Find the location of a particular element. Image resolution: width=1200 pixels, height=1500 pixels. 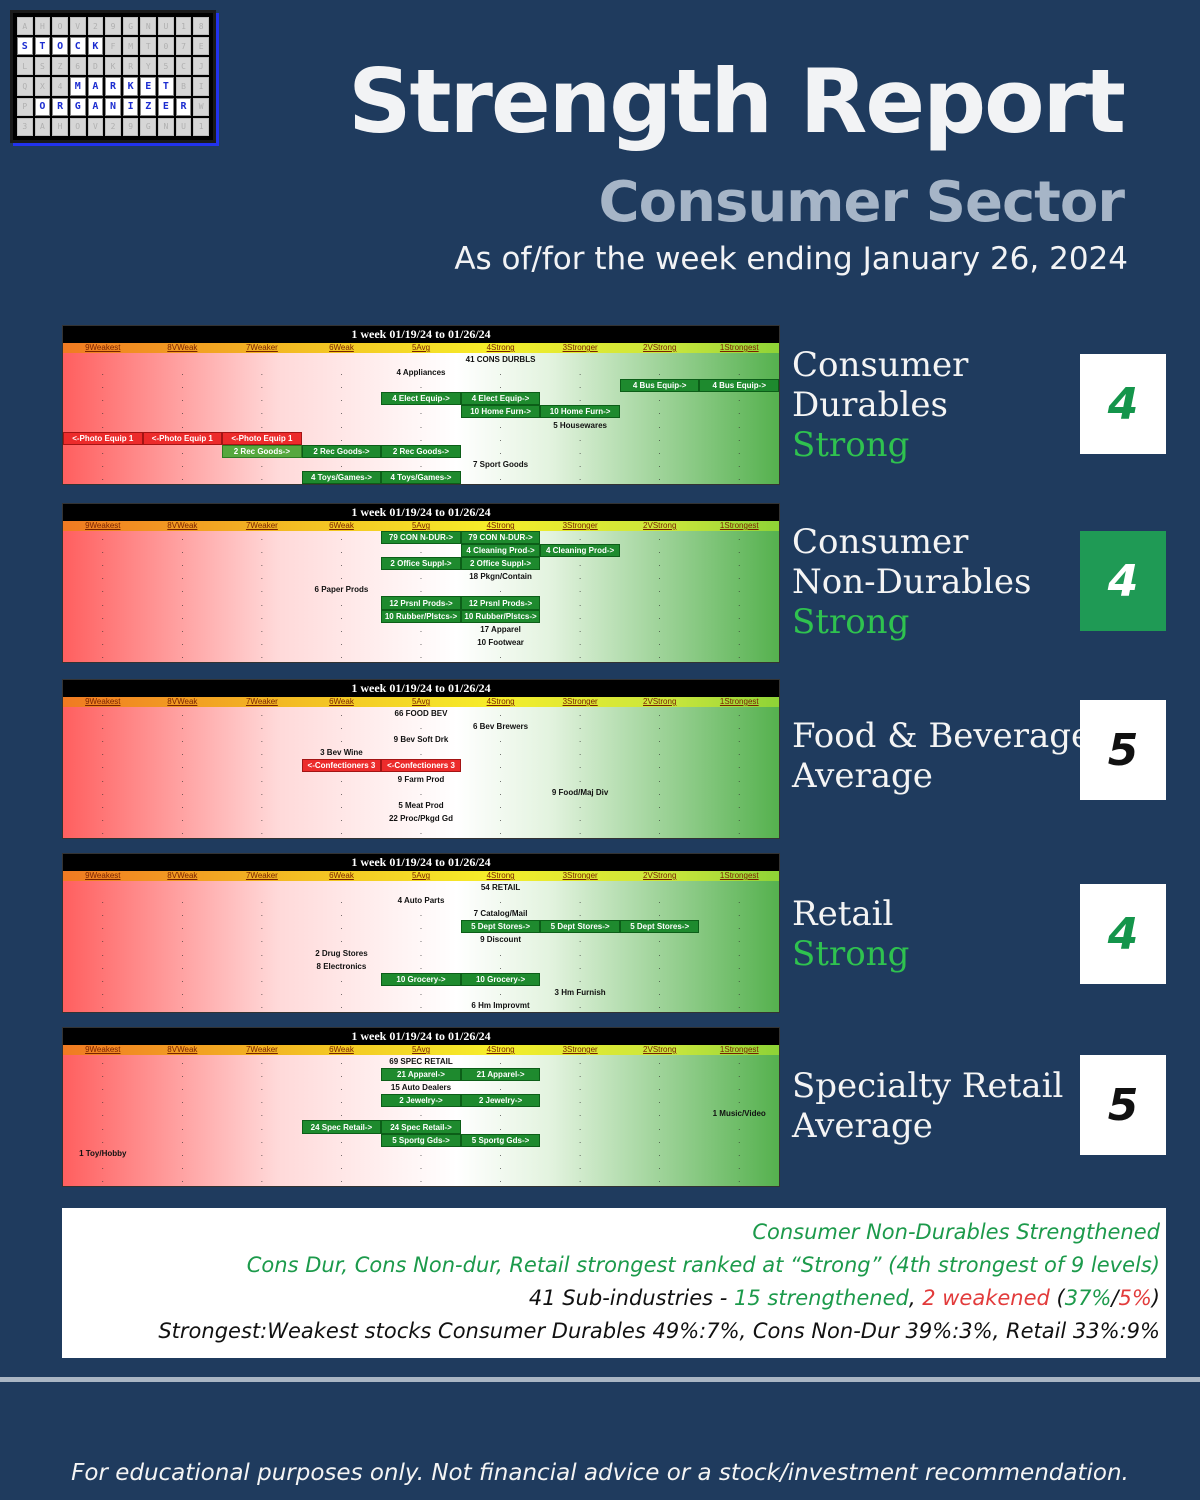

subindustry-cell: 9 Bev Soft Drk is located at coordinates (421, 740).